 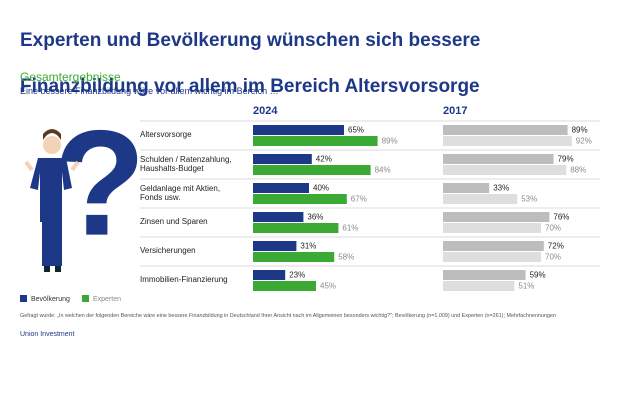 I want to click on value-label: 40%, so click(x=321, y=188).